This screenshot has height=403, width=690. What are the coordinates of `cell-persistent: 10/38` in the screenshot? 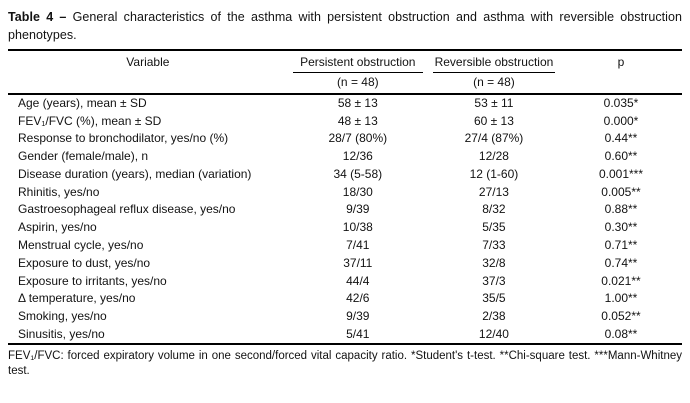 It's located at (357, 227).